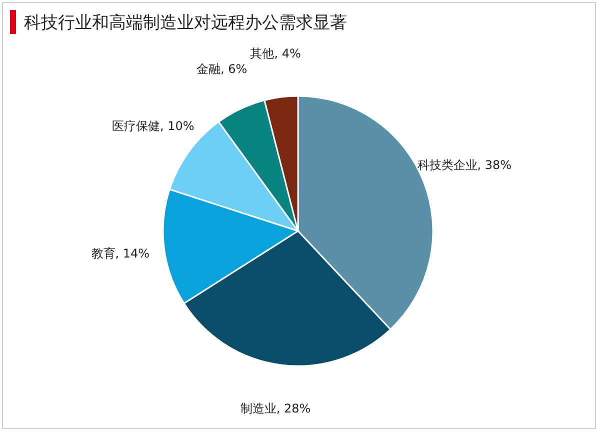 This screenshot has width=600, height=433. What do you see at coordinates (275, 53) in the screenshot?
I see `slice-label: 其他, 4%` at bounding box center [275, 53].